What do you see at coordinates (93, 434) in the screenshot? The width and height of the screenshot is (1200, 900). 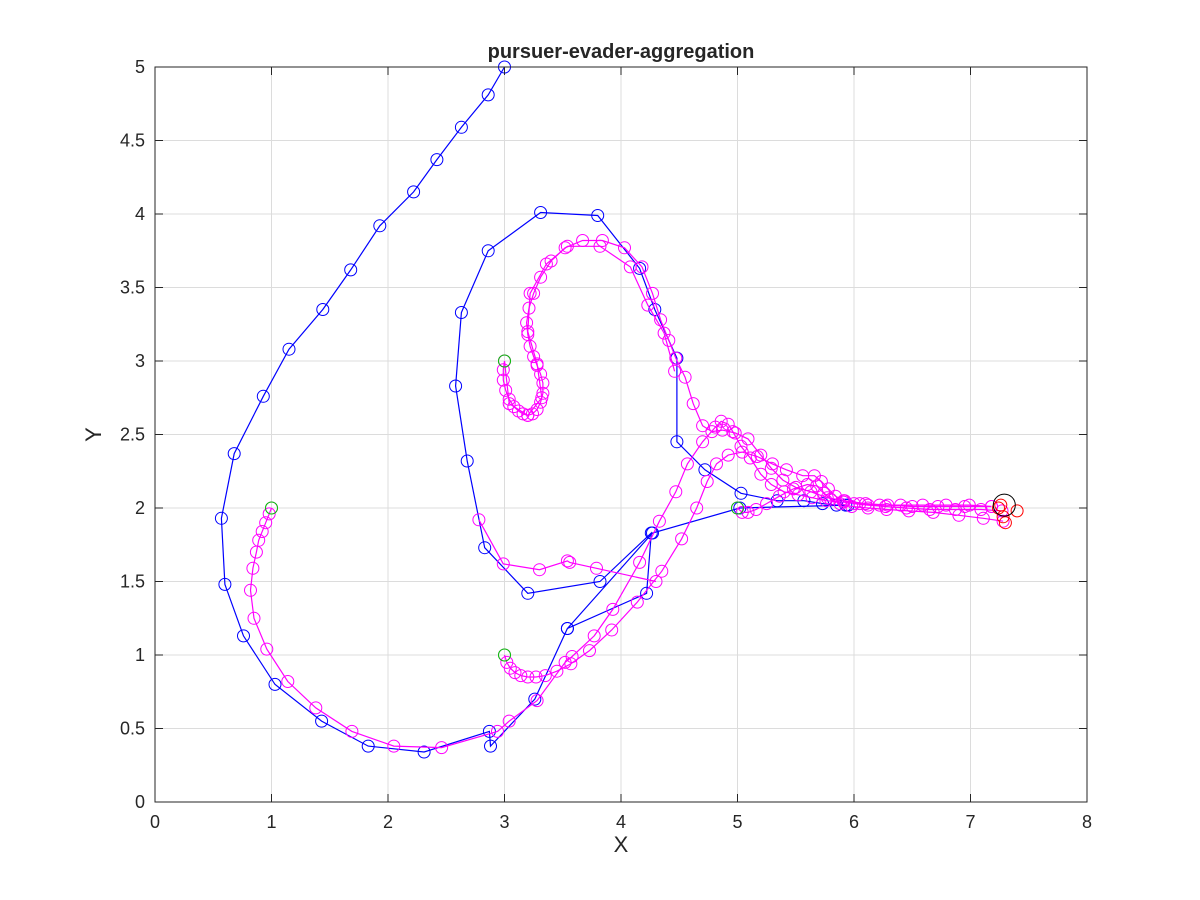 I see `y-axis-label: Y` at bounding box center [93, 434].